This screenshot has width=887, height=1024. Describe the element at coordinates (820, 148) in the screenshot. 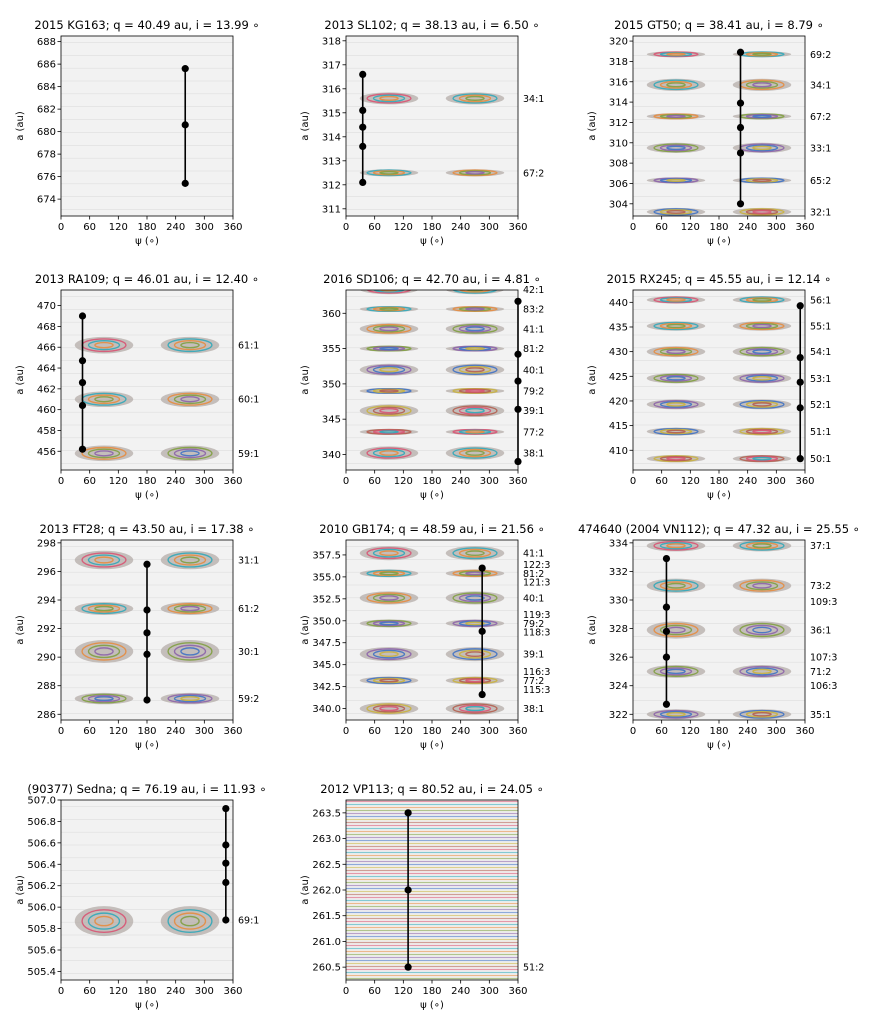

I see `resonance-label: 33:1` at that location.